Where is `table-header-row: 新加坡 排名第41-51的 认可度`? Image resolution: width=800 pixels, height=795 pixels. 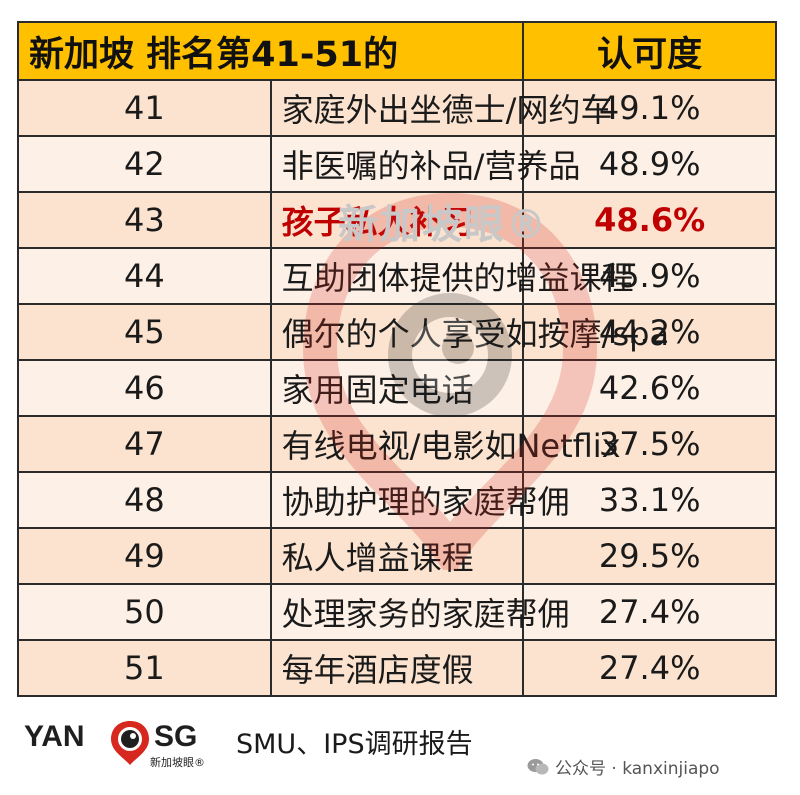
table-header-row: 新加坡 排名第41-51的 认可度 is located at coordinates (396, 51).